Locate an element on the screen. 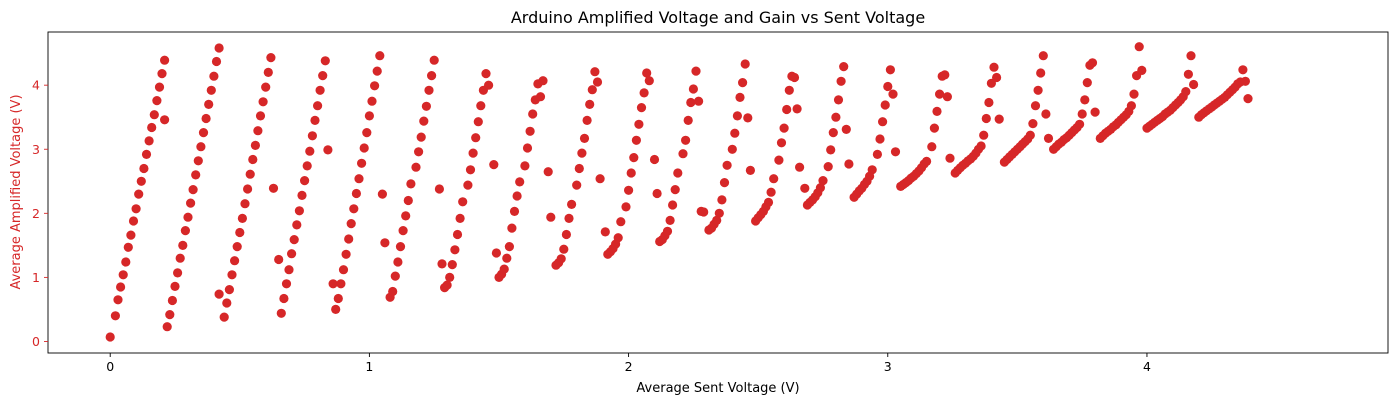  x-tick-label: 2 is located at coordinates (629, 366).